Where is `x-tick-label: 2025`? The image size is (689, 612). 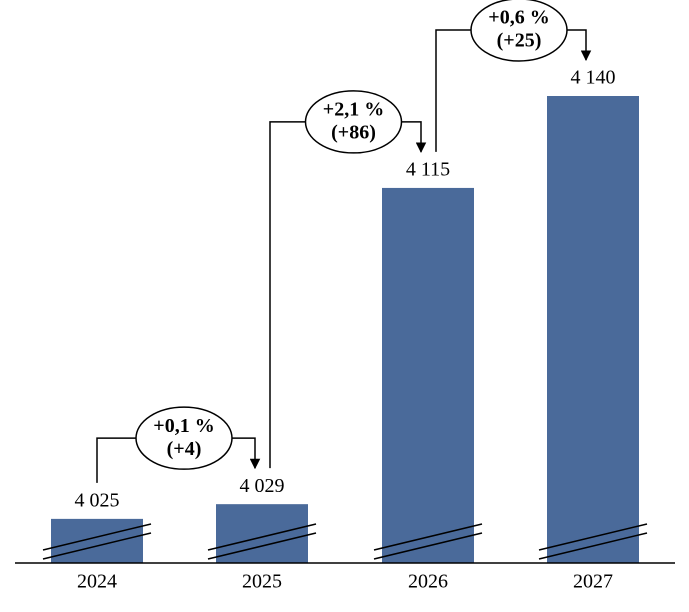 x-tick-label: 2025 is located at coordinates (262, 582).